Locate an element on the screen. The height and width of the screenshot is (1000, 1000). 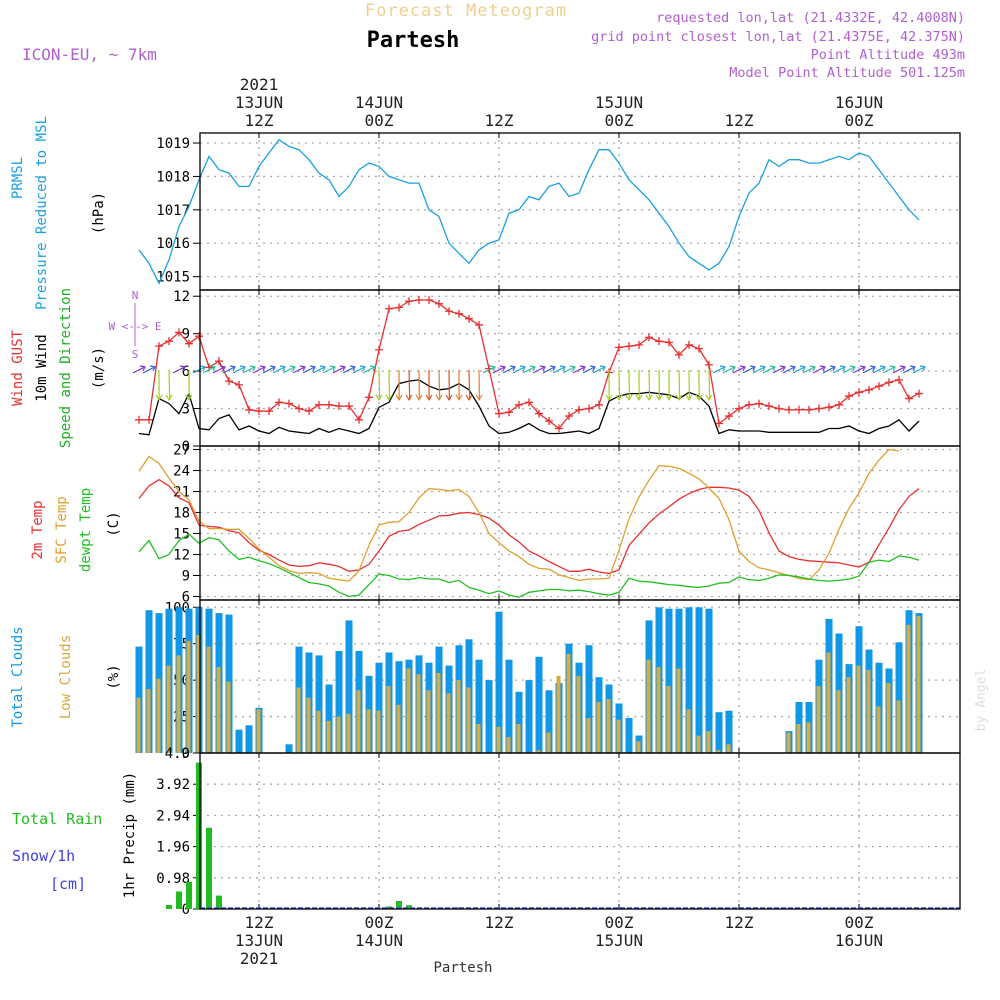
time-label-top: 13JUN is located at coordinates (259, 102).